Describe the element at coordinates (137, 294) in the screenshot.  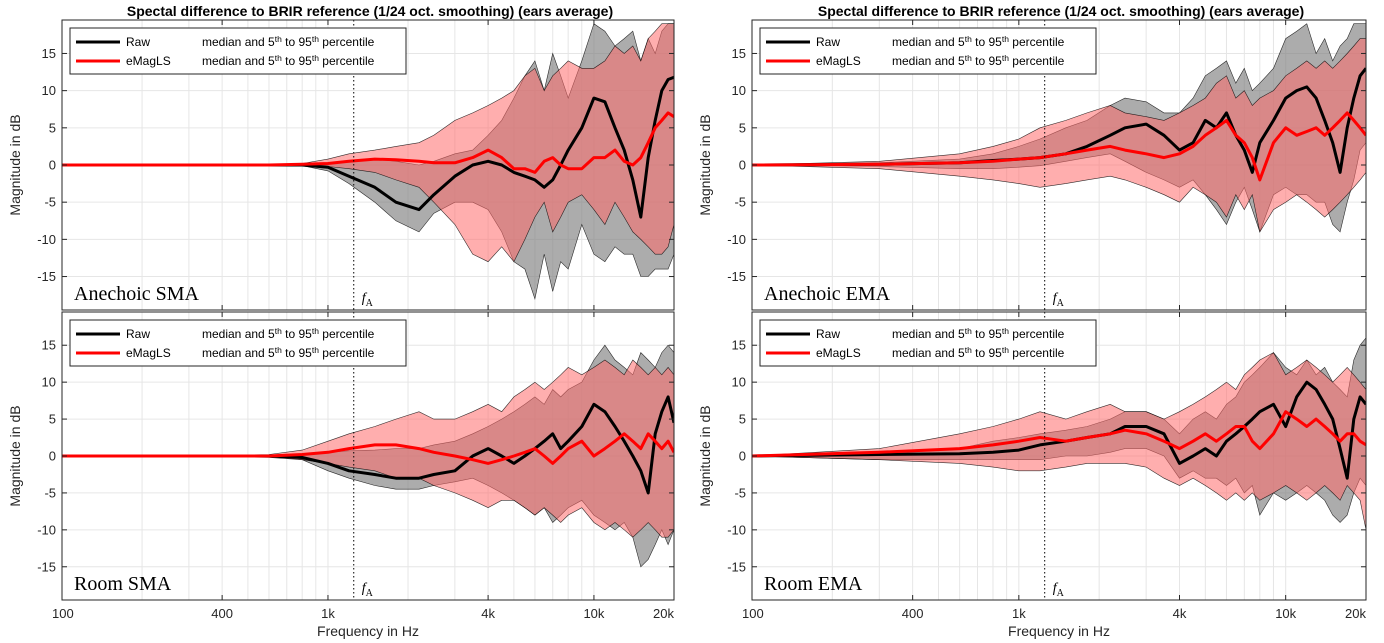
I see `condition-label: Anechoic SMA` at that location.